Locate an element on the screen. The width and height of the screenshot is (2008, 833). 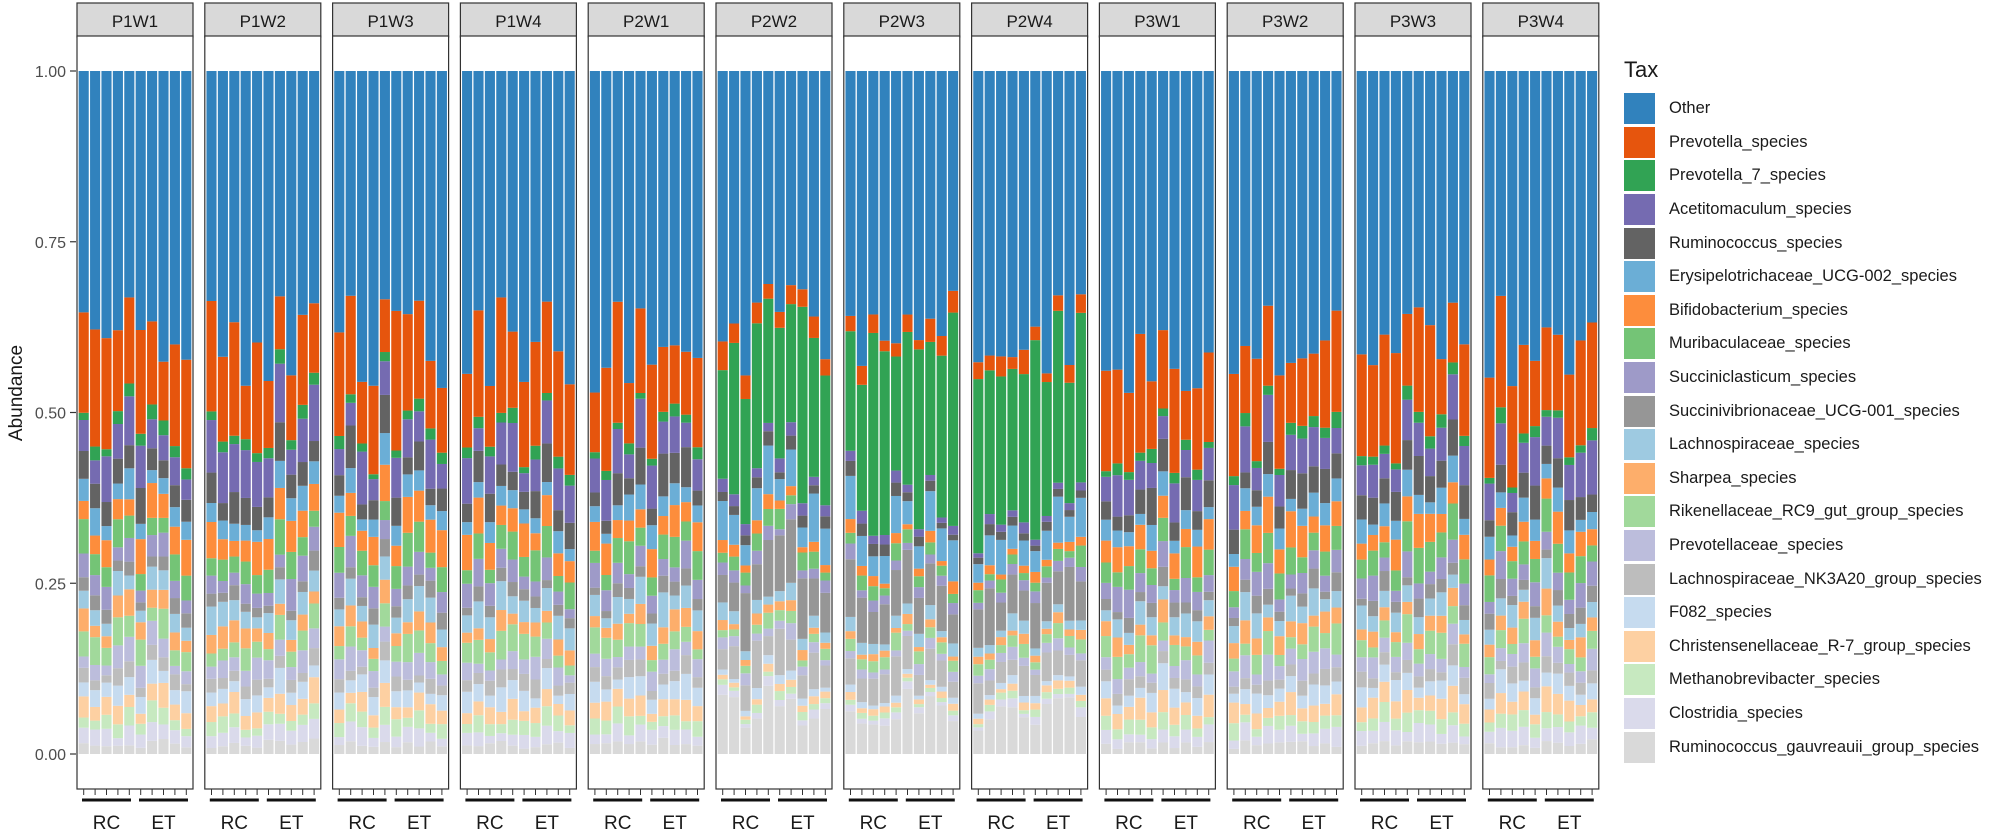
legend-label: Clostridia_species is located at coordinates (1736, 712).